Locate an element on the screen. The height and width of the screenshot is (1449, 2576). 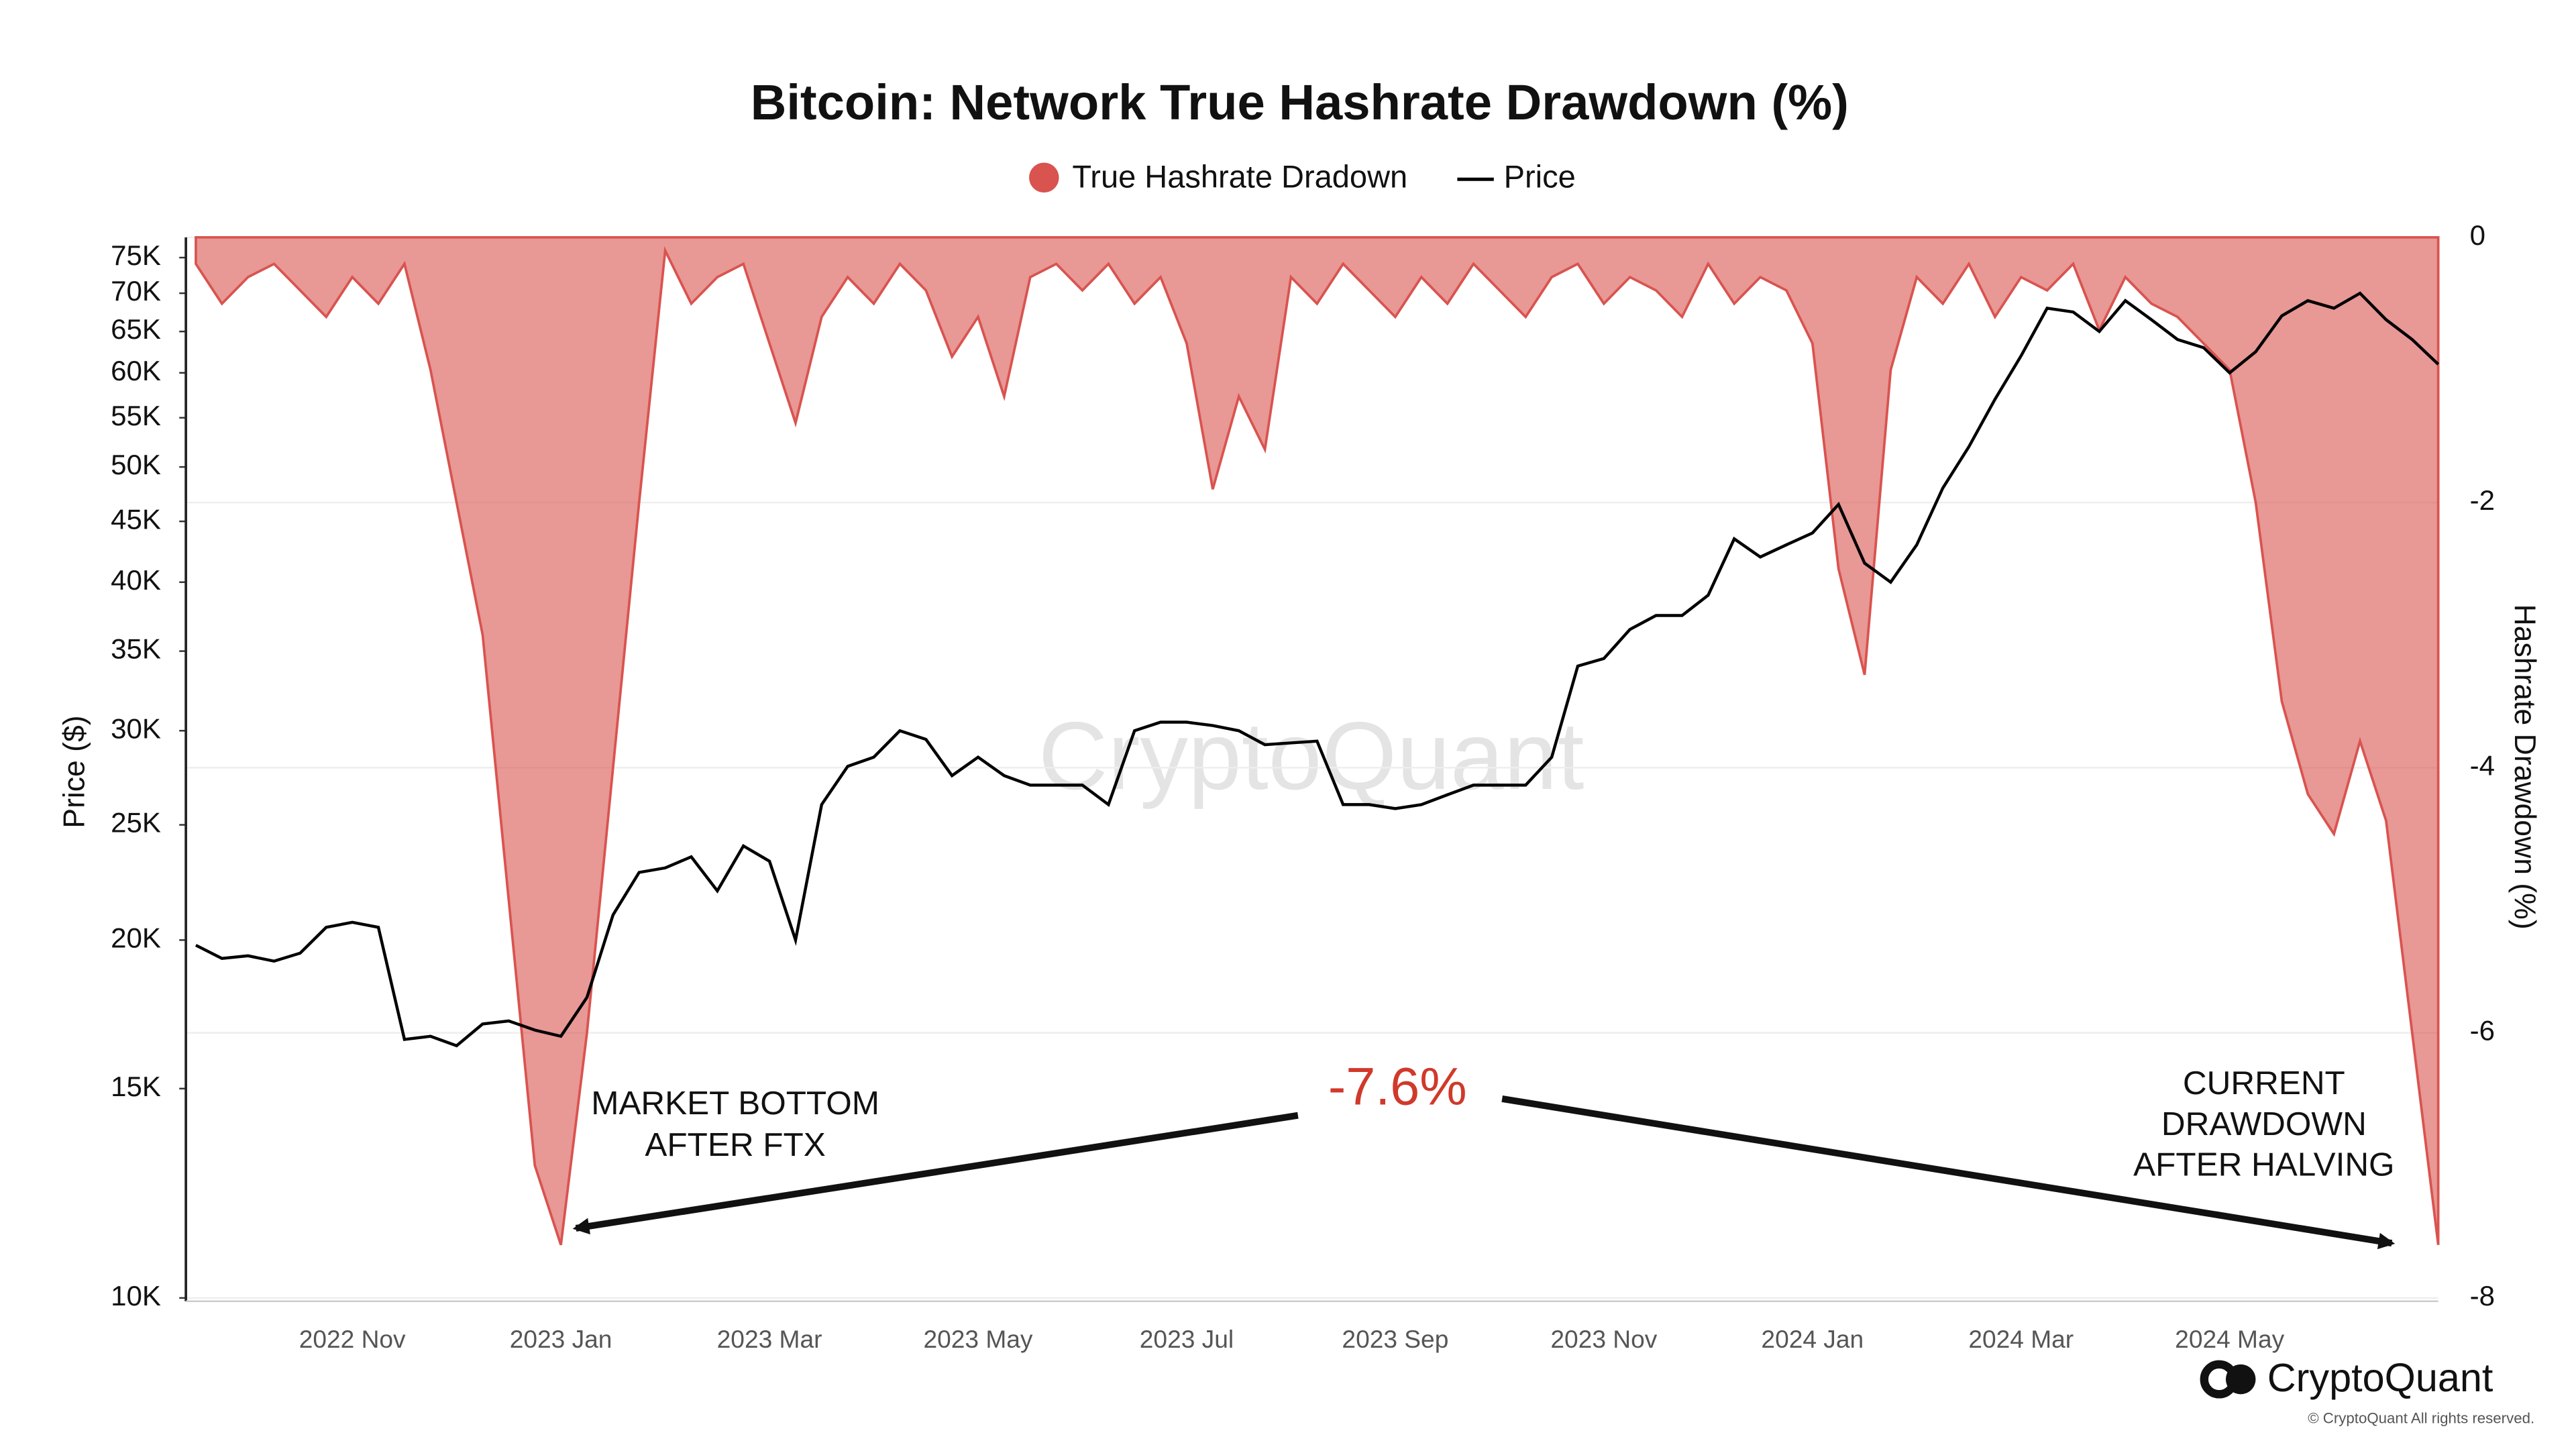
arrow-right is located at coordinates (1948, 1172).